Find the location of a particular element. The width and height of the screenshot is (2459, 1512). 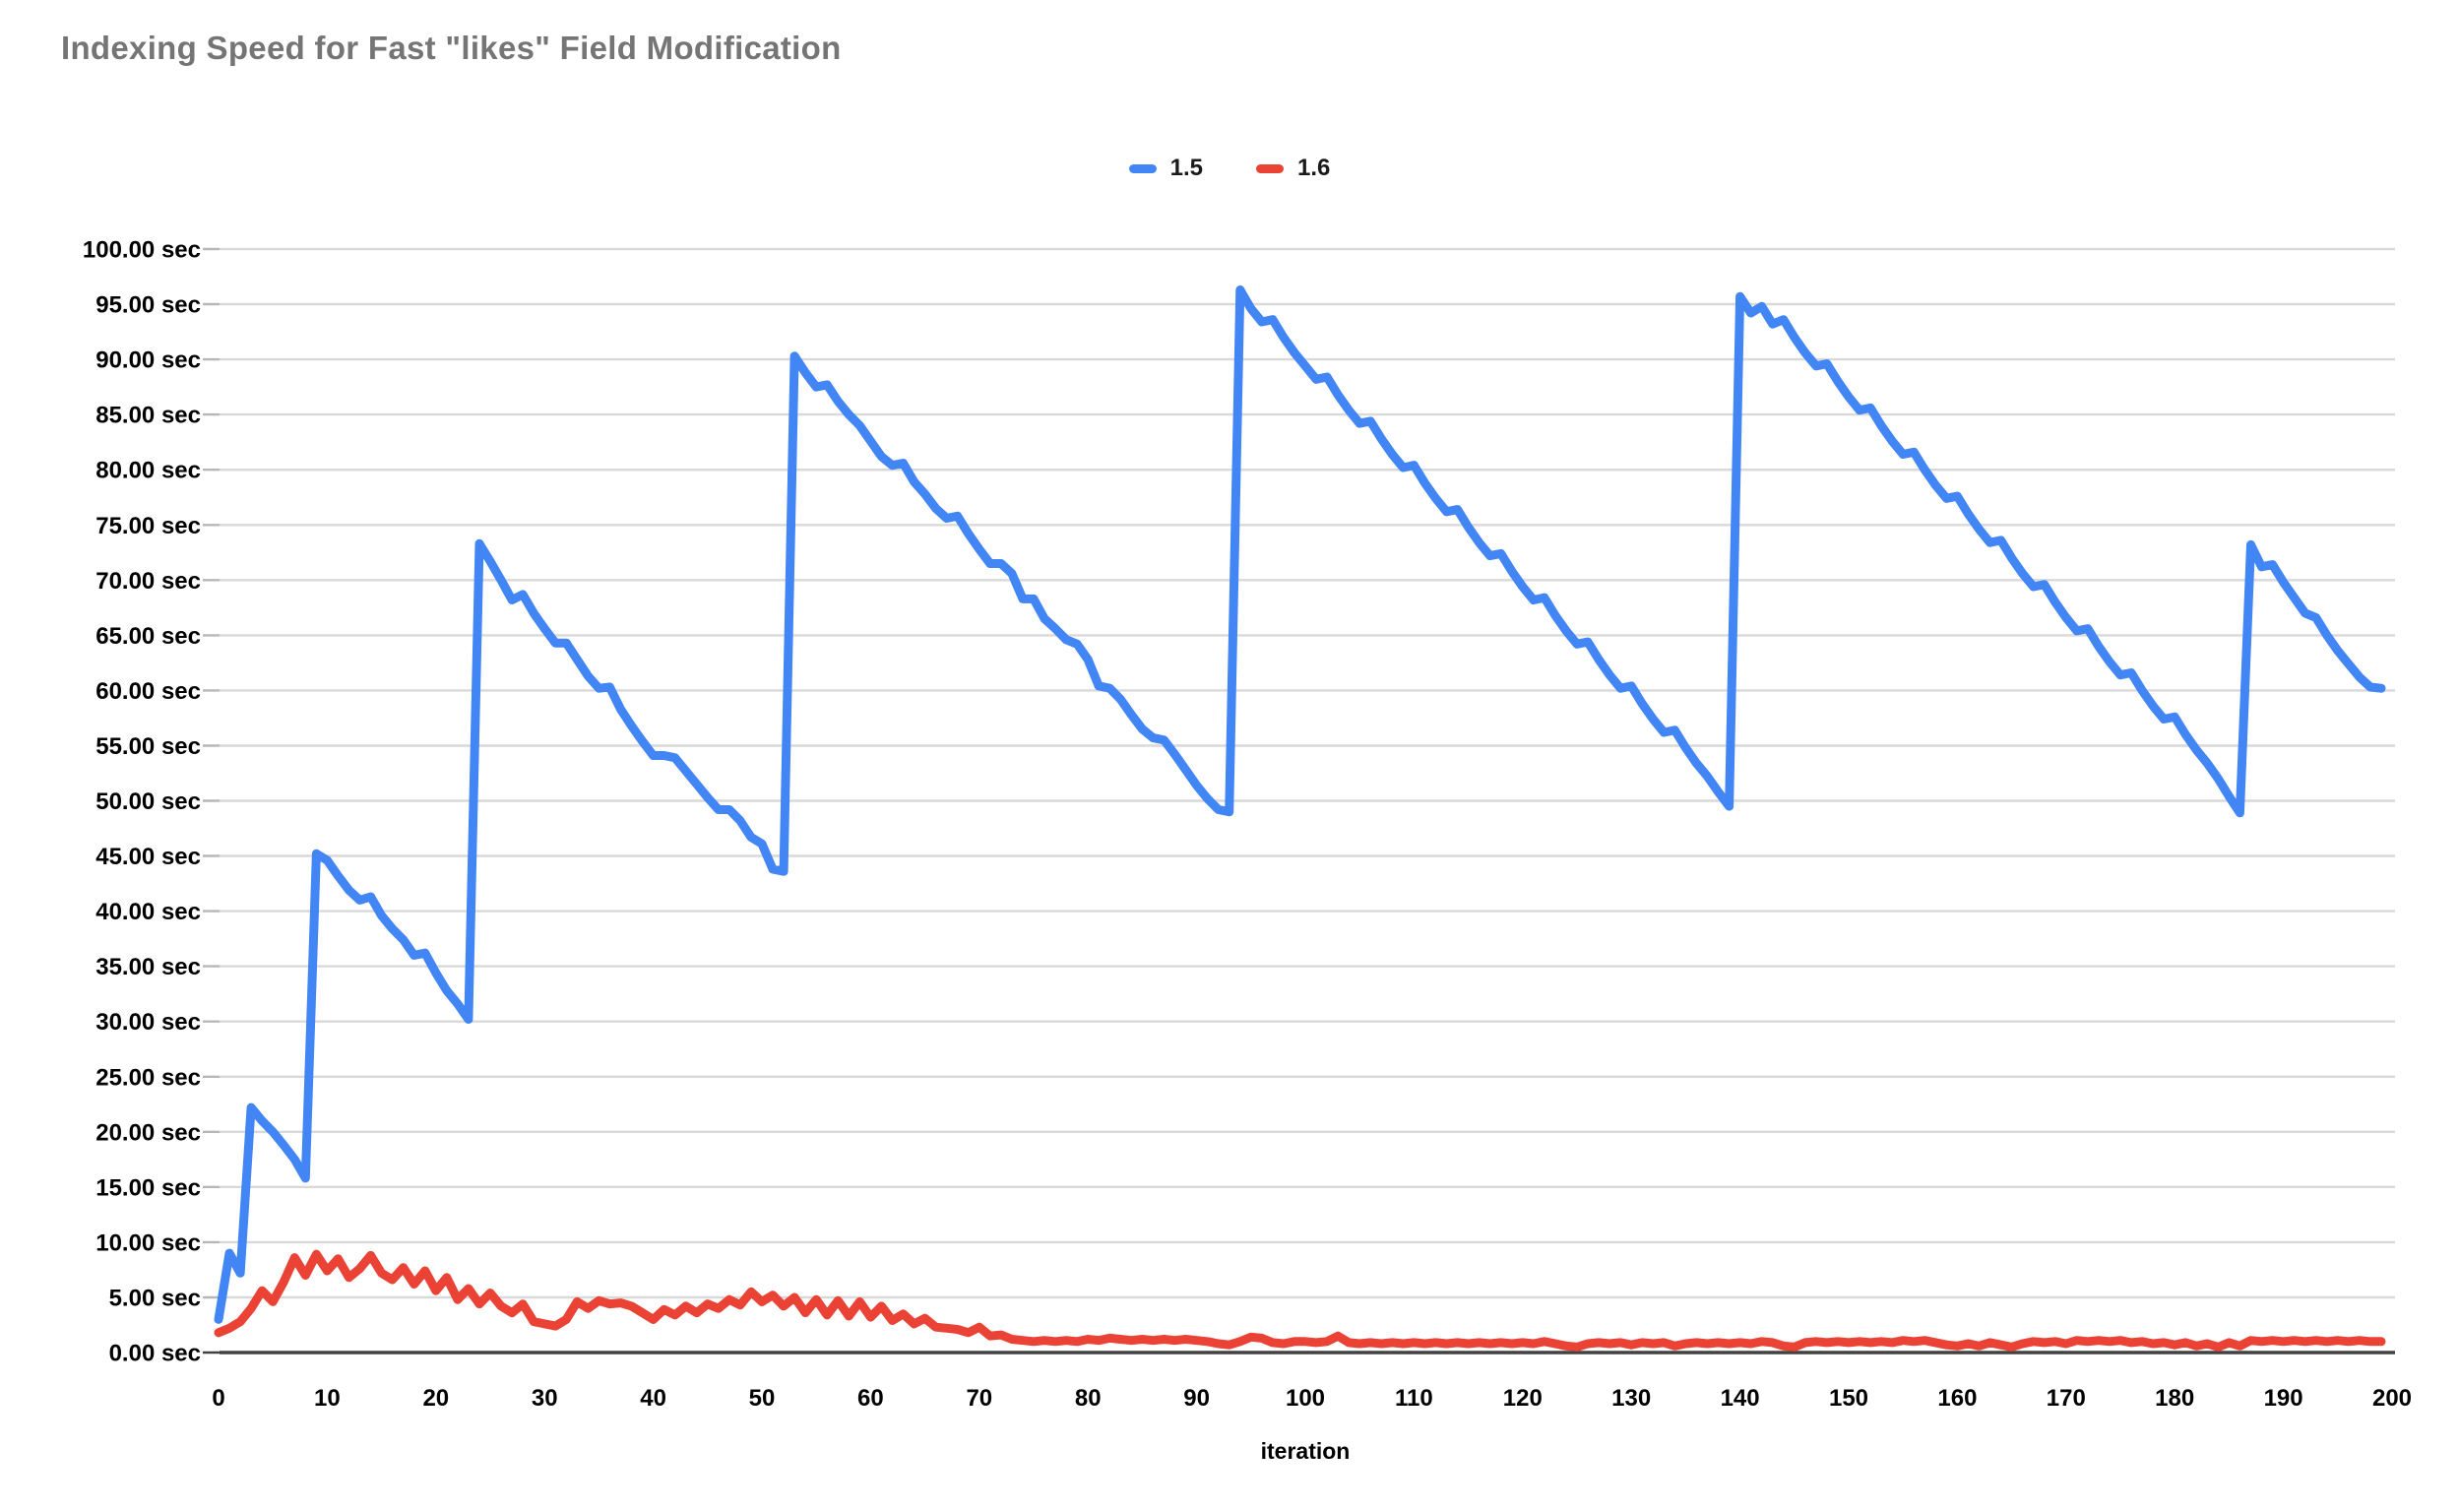

y-tick-label: 45.00 sec is located at coordinates (148, 857).